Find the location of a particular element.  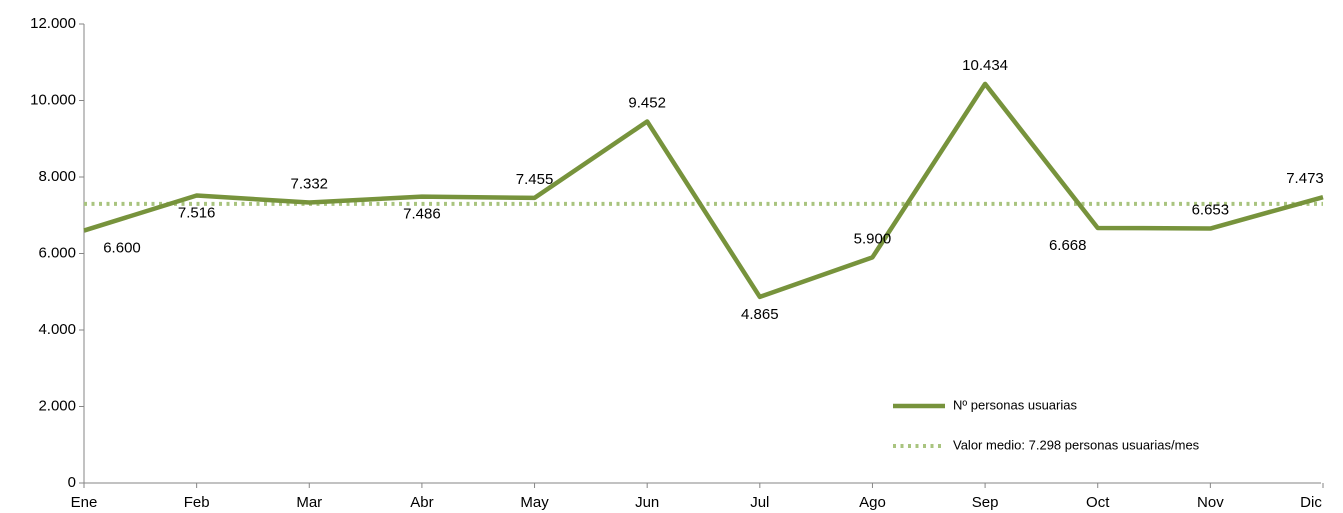

y-tick-label: 4.000 is located at coordinates (57, 329).